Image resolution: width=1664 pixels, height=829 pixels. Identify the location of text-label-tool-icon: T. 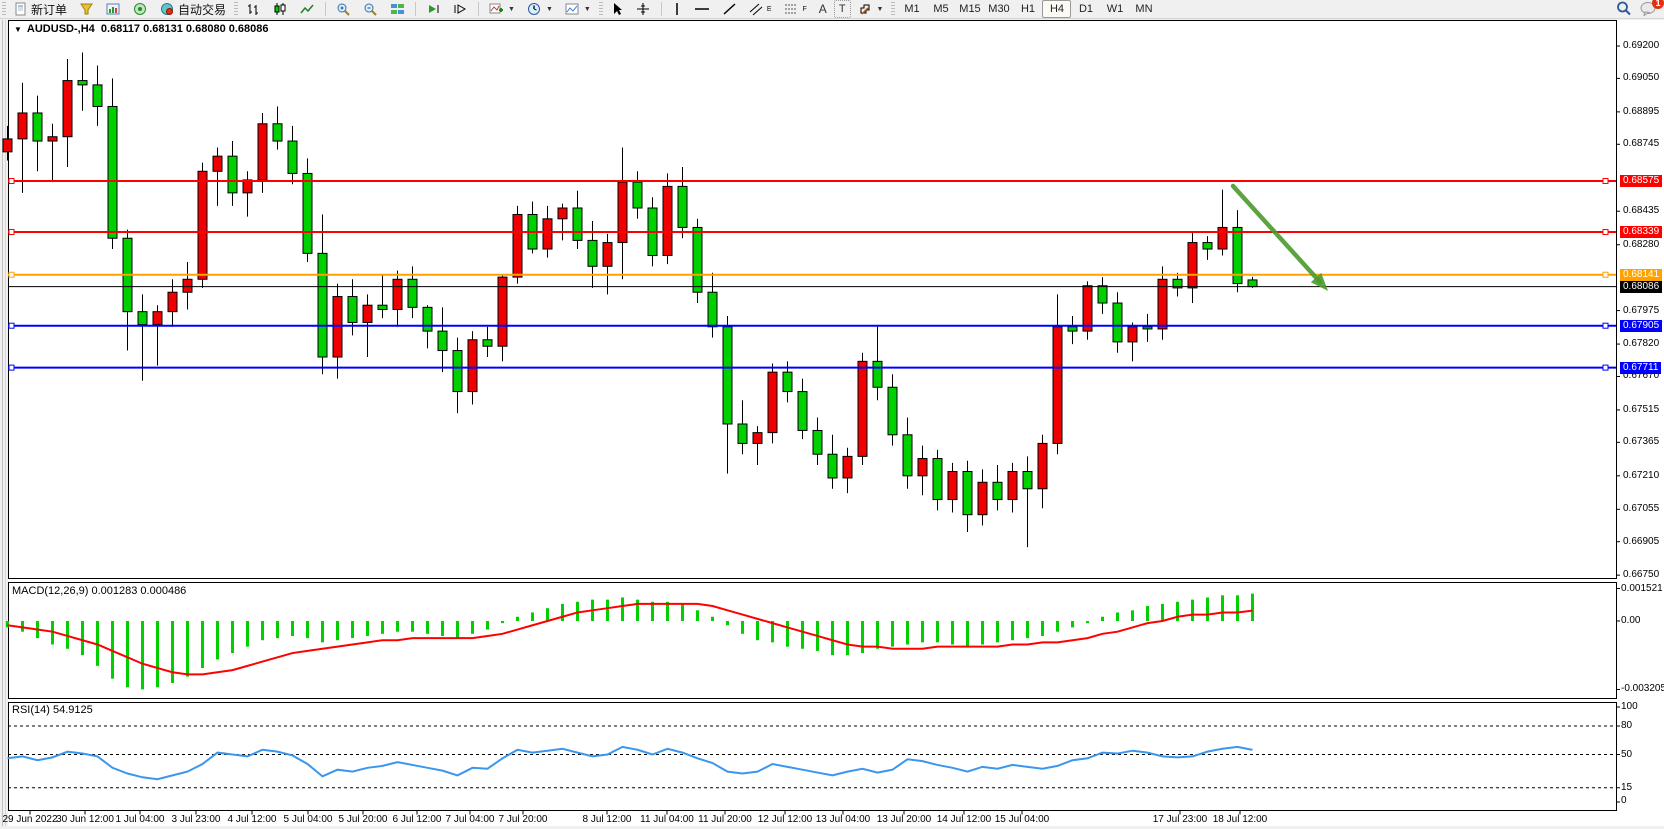
(842, 9).